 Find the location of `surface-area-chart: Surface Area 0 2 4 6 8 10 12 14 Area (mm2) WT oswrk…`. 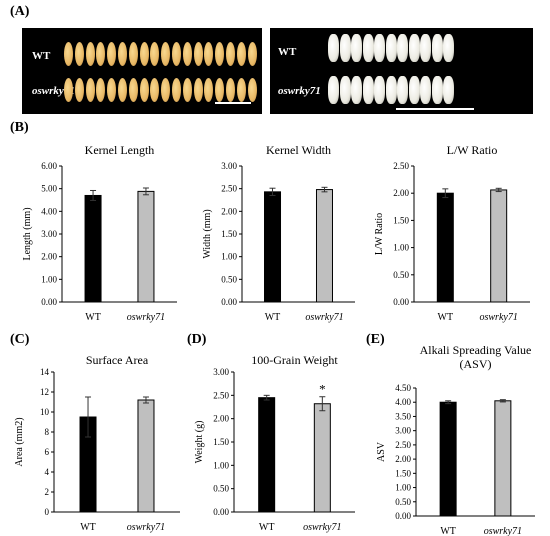

surface-area-chart: Surface Area 0 2 4 6 8 10 12 14 Area (mm2) WT oswrk… is located at coordinates (97, 443).